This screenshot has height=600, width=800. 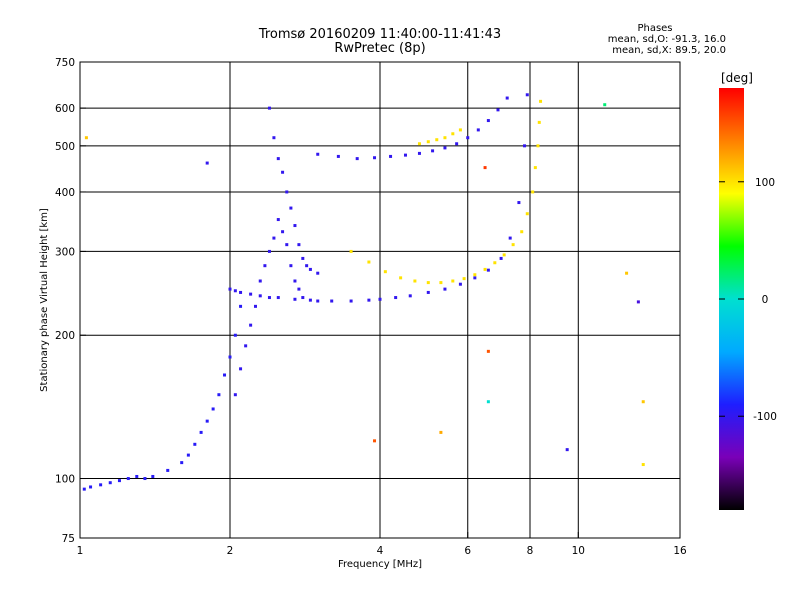 What do you see at coordinates (379, 34) in the screenshot?
I see `chart-title: Tromsø 20160209 11:40:00-11:41:43` at bounding box center [379, 34].